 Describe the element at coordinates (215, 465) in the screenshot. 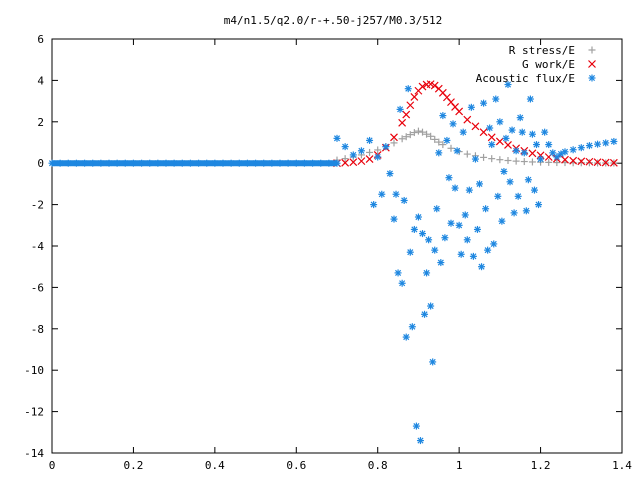

I see `x-tick-label: 0.4` at that location.